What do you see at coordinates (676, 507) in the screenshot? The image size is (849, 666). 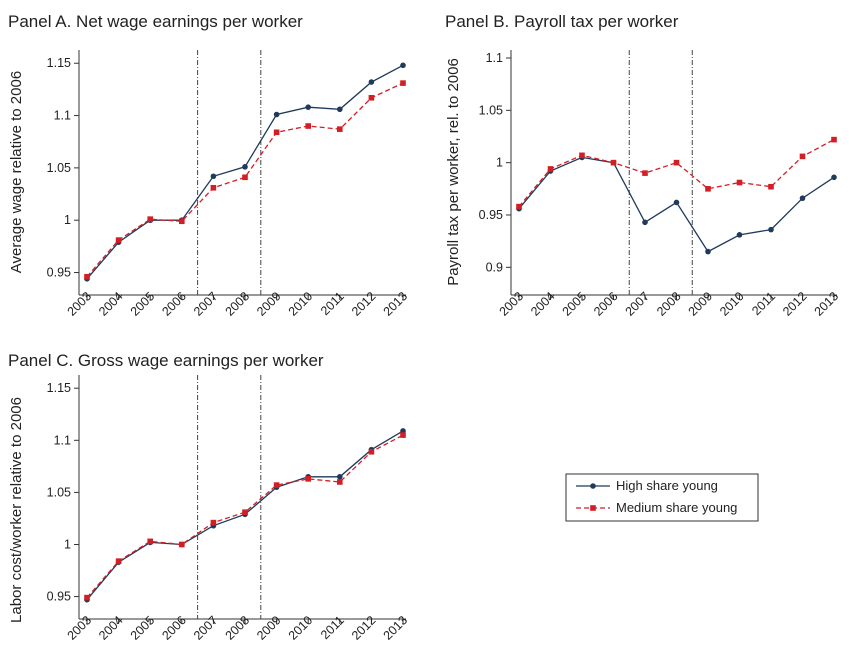 I see `legend-label-medium: Medium share young` at bounding box center [676, 507].